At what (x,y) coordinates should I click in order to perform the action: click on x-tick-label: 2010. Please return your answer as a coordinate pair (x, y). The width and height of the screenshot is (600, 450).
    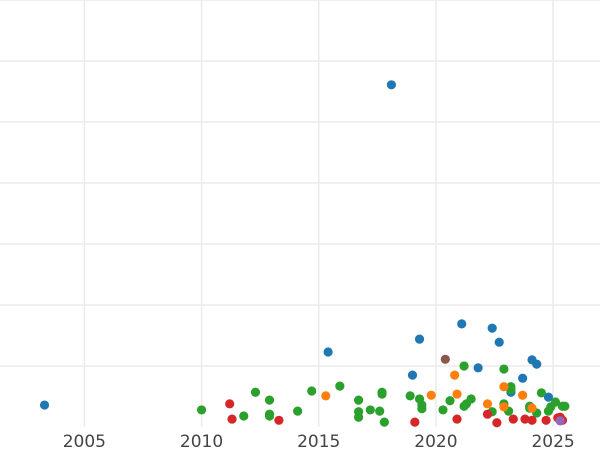
    Looking at the image, I should click on (201, 441).